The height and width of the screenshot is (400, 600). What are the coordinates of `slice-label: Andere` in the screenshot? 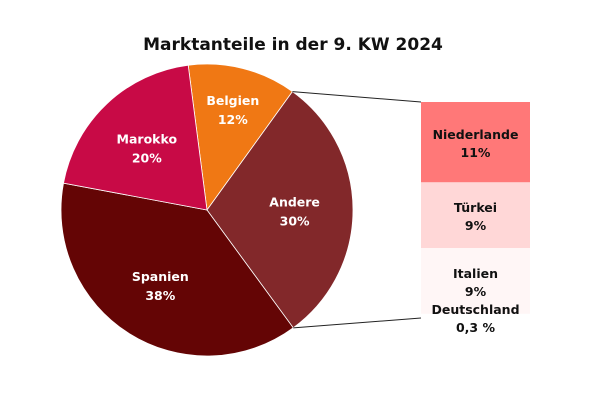 It's located at (294, 202).